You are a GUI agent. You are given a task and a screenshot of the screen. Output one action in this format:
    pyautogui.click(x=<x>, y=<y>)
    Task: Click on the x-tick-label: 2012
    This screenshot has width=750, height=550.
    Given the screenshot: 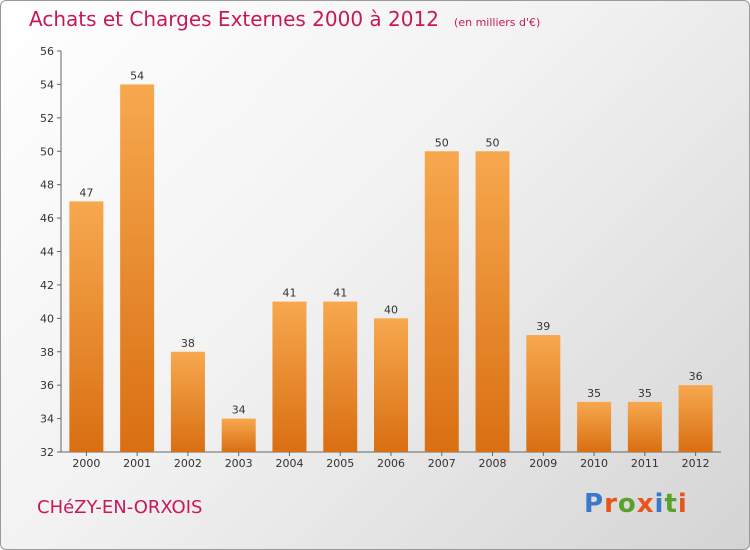 What is the action you would take?
    pyautogui.click(x=696, y=463)
    